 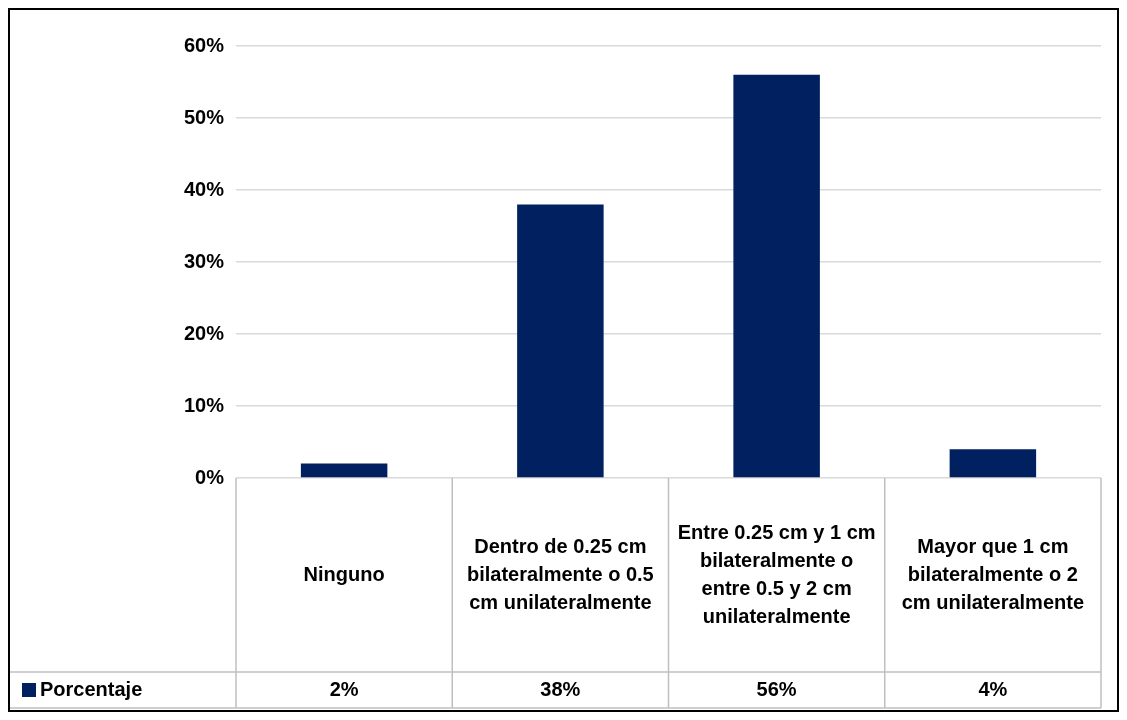 What do you see at coordinates (560, 688) in the screenshot?
I see `data-label: 38%` at bounding box center [560, 688].